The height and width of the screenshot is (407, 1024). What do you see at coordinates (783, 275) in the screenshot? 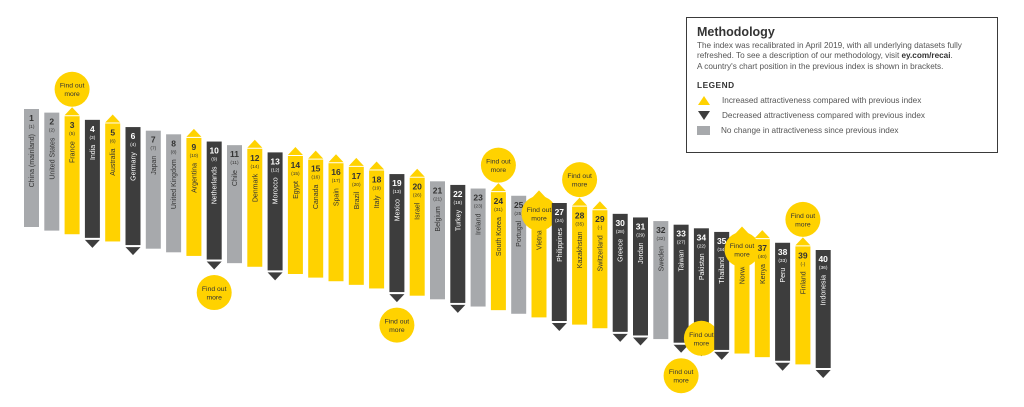
I see `country-name-label: Peru` at bounding box center [783, 275].